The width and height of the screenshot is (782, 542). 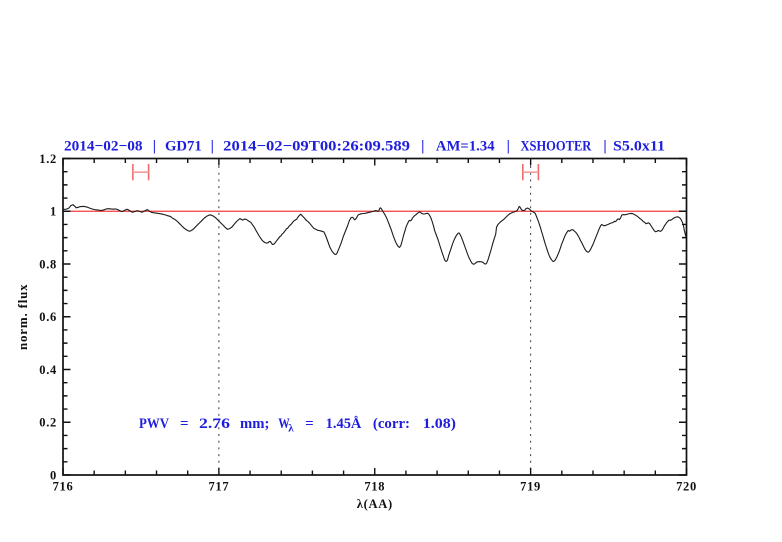 I want to click on svg-text: 2014−02−08, so click(x=103, y=147).